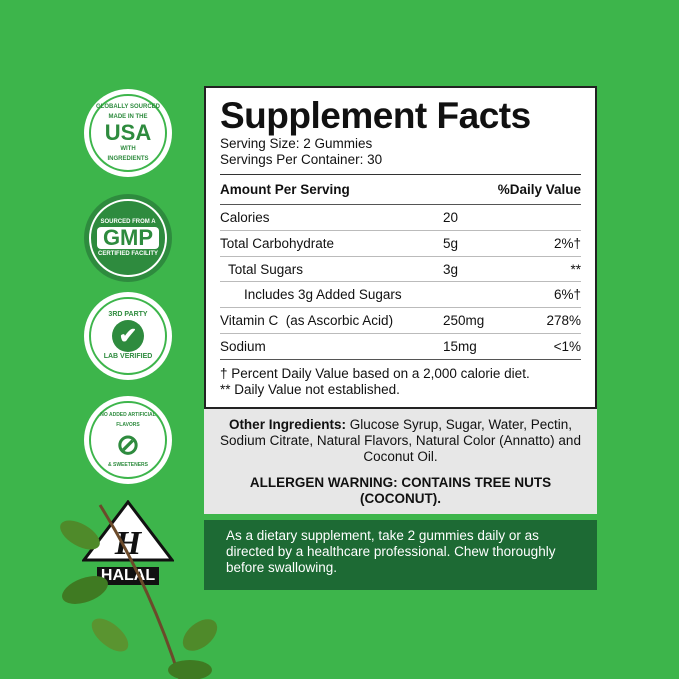  What do you see at coordinates (451, 243) in the screenshot?
I see `nutrient-amount: 5g` at bounding box center [451, 243].